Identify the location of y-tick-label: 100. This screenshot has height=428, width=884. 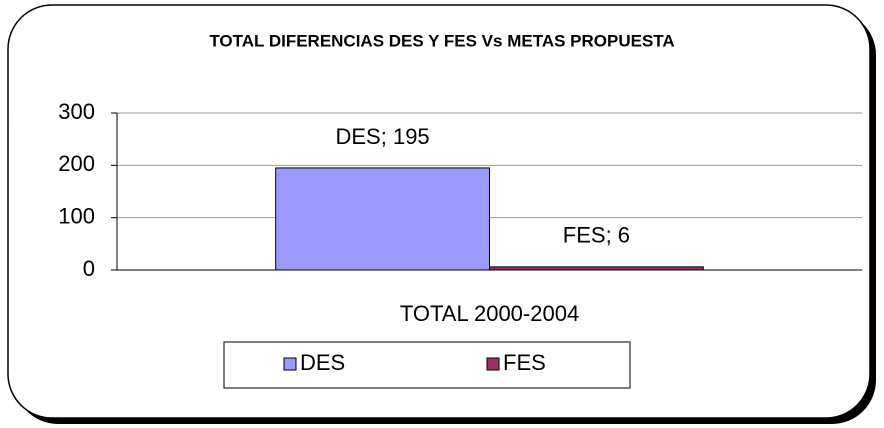
(76, 215).